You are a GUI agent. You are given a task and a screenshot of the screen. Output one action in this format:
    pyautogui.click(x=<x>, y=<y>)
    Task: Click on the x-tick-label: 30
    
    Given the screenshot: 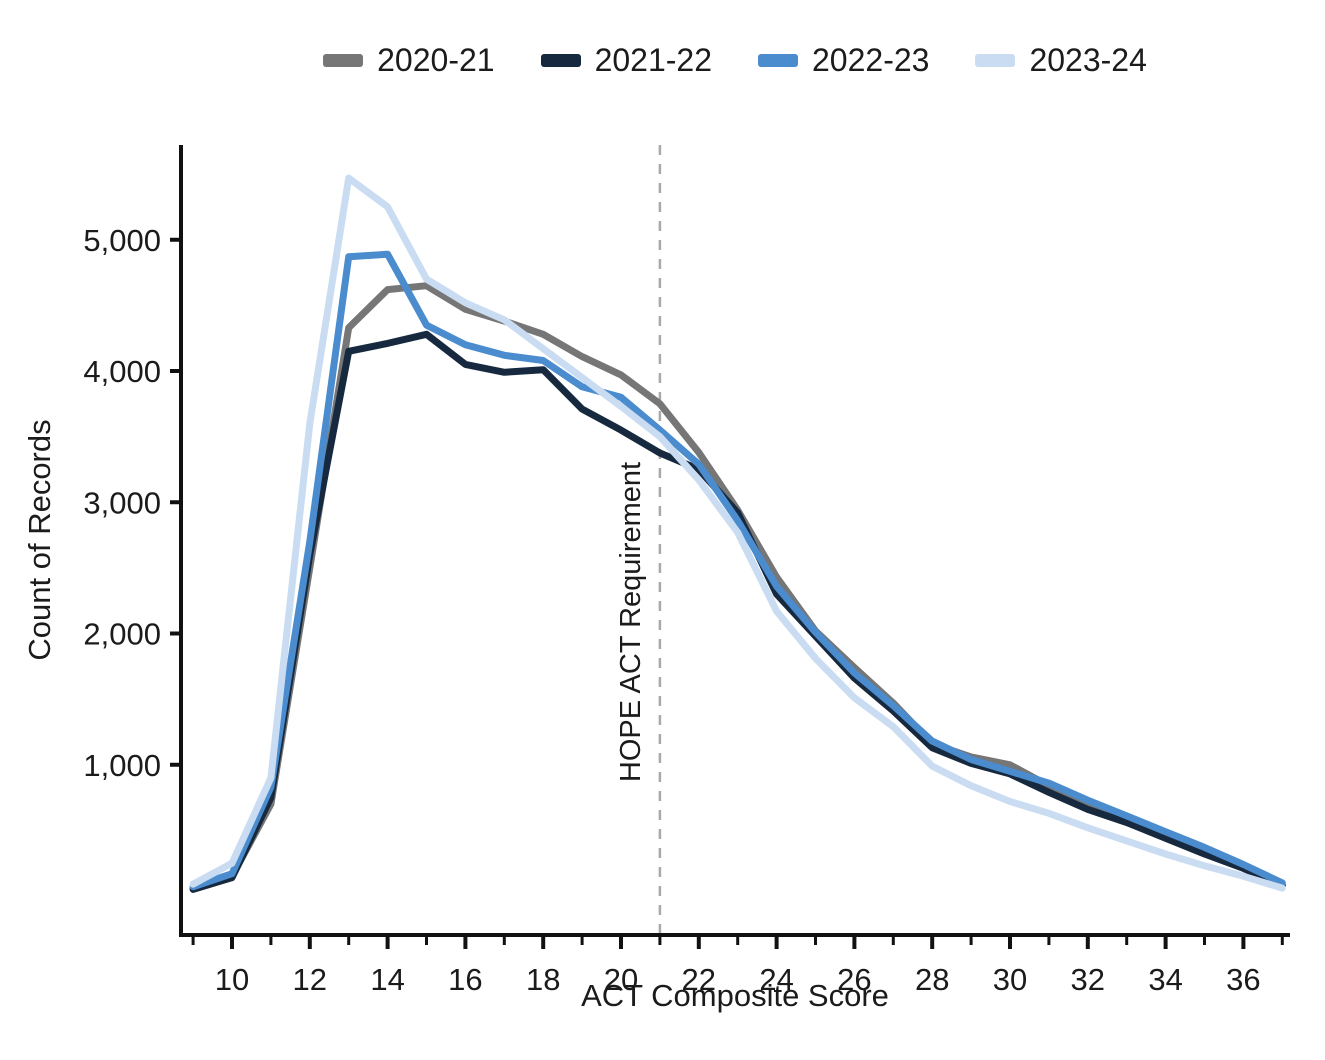 What is the action you would take?
    pyautogui.click(x=1010, y=979)
    